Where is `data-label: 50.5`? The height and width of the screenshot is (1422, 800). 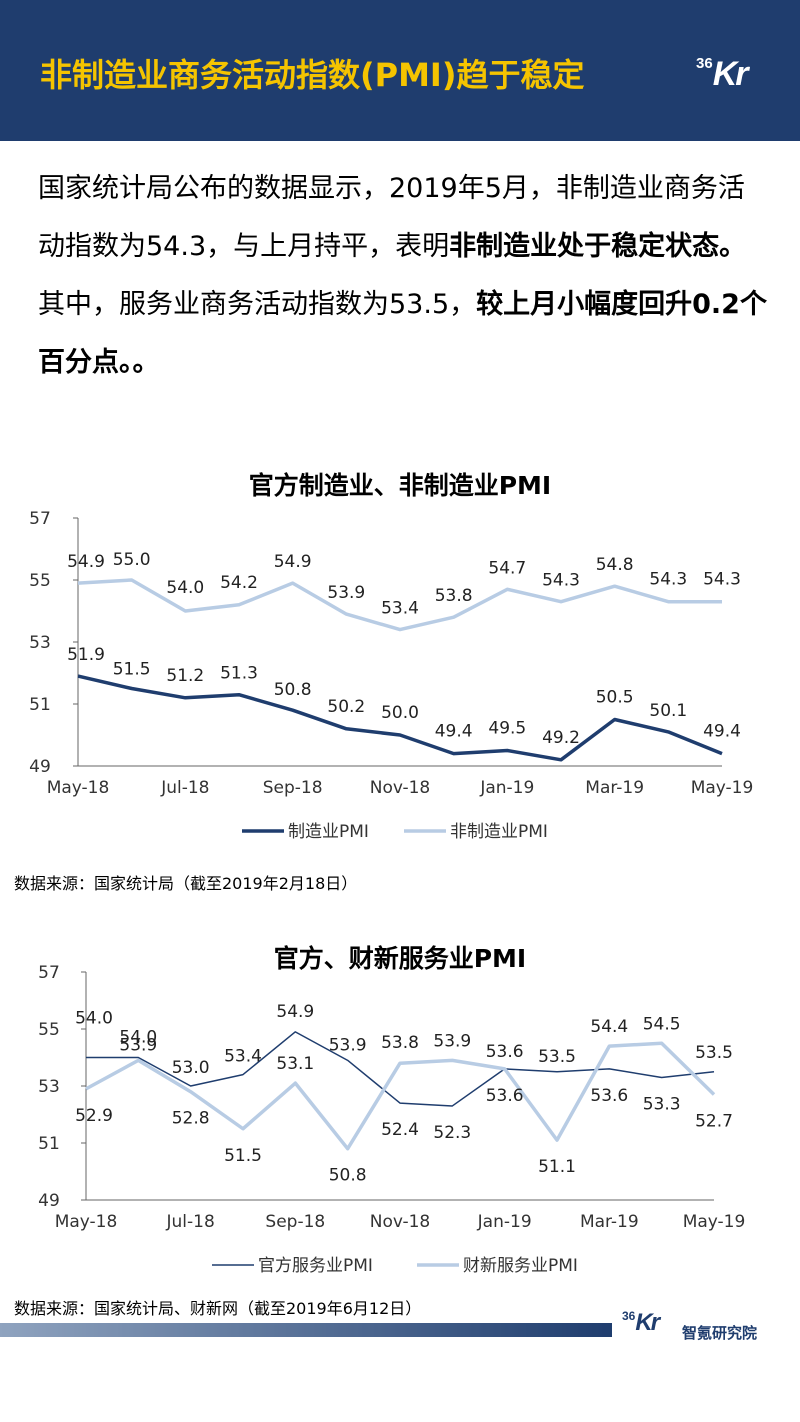 data-label: 50.5 is located at coordinates (615, 698).